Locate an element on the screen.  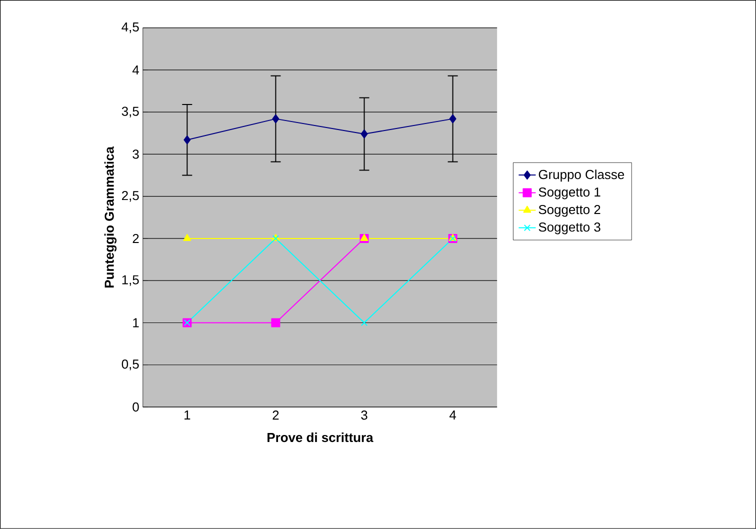
y-tick-label: 0,5 is located at coordinates (130, 365).